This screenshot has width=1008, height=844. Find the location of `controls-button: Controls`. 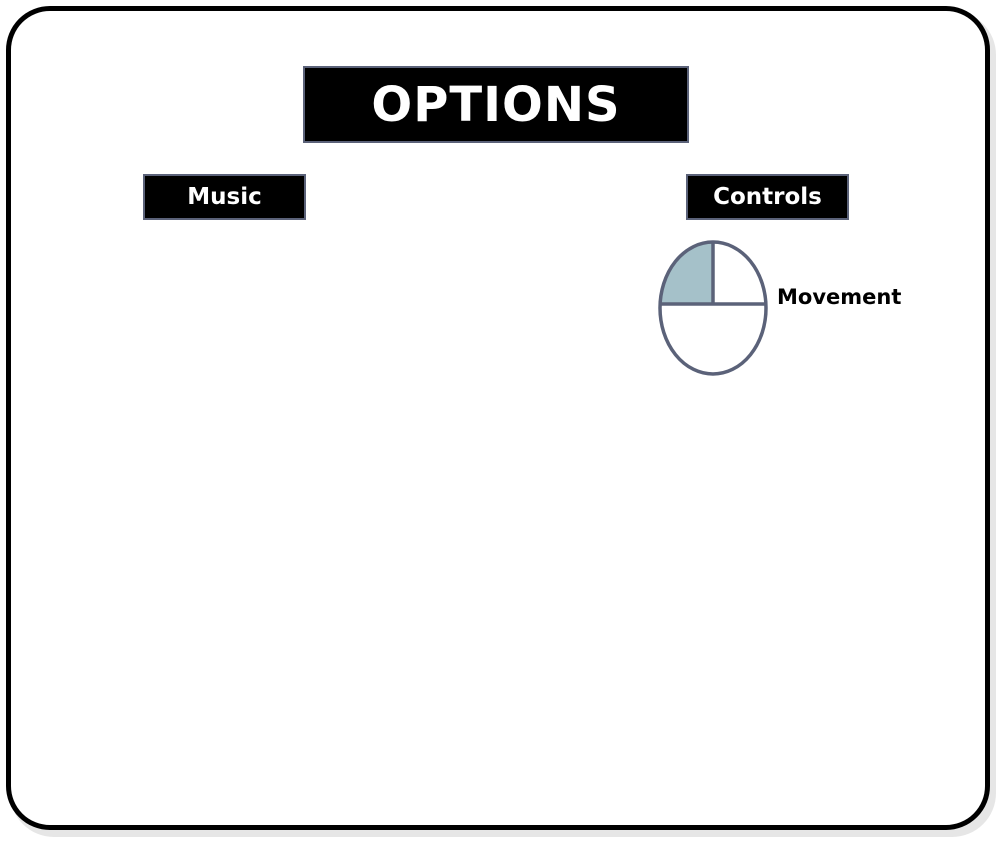

controls-button: Controls is located at coordinates (767, 197).